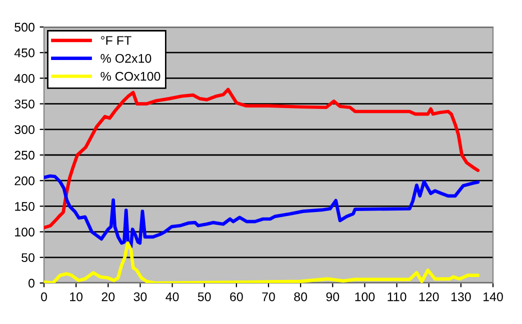 The width and height of the screenshot is (522, 324). Describe the element at coordinates (268, 297) in the screenshot. I see `x-tick-label: 70` at that location.